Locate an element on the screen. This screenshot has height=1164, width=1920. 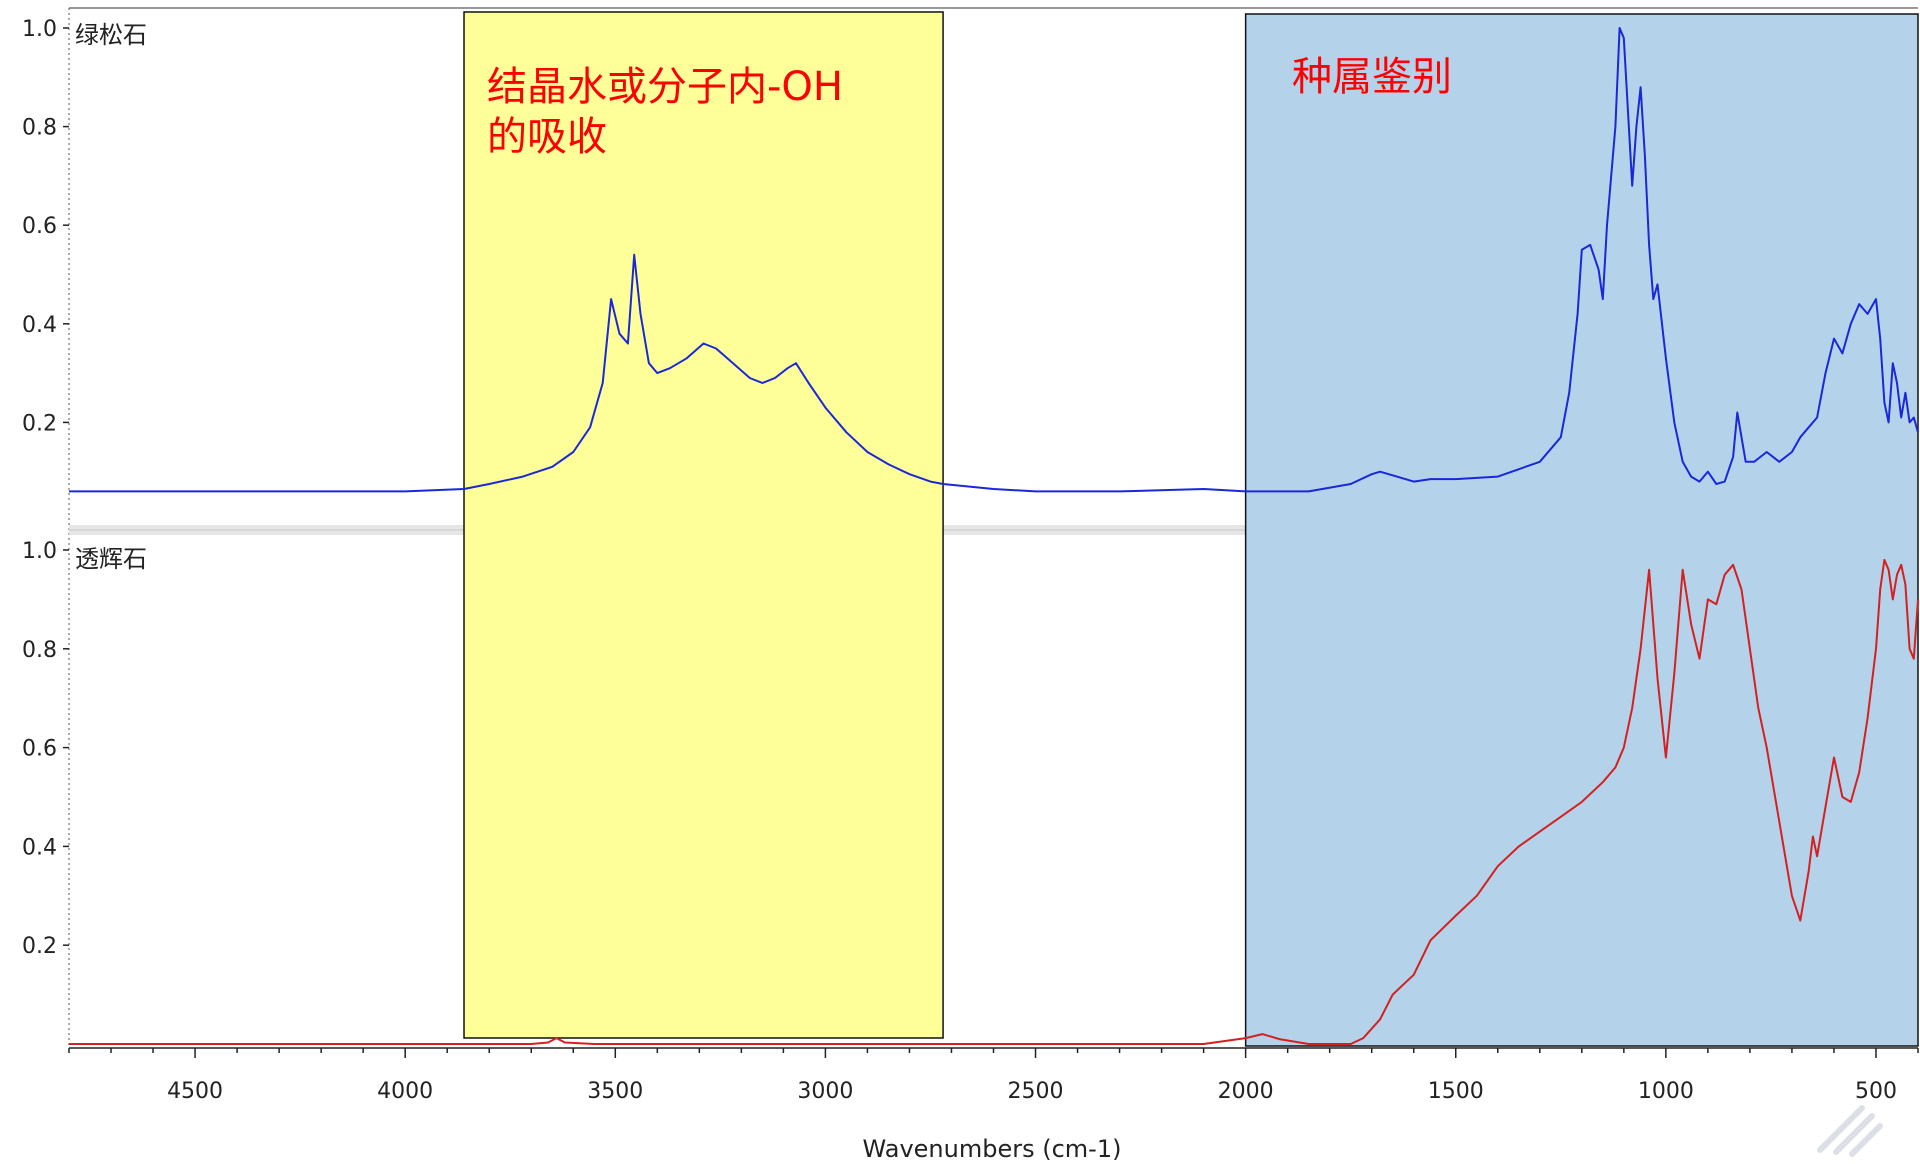
x-tick-label: 4000 is located at coordinates (405, 1091).